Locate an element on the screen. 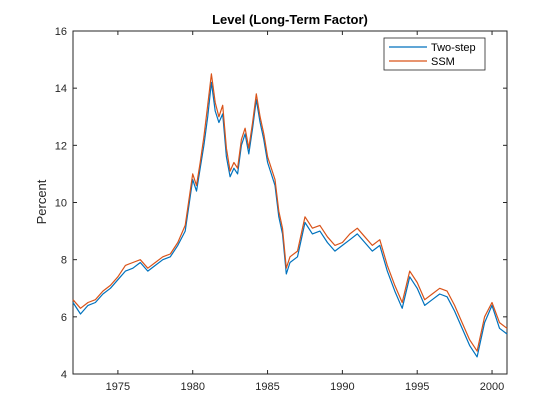  y-tick-label: 10 is located at coordinates (61, 204).